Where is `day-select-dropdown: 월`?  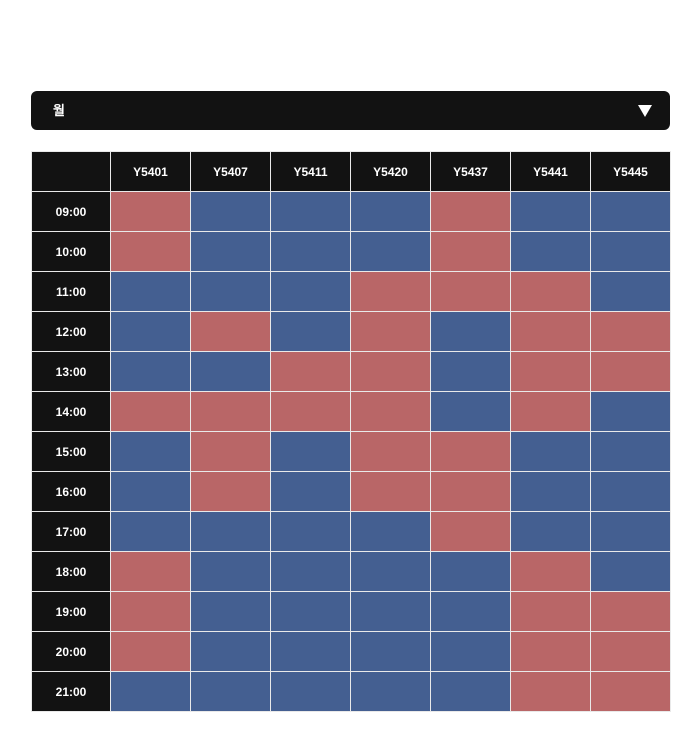 day-select-dropdown: 월 is located at coordinates (350, 110).